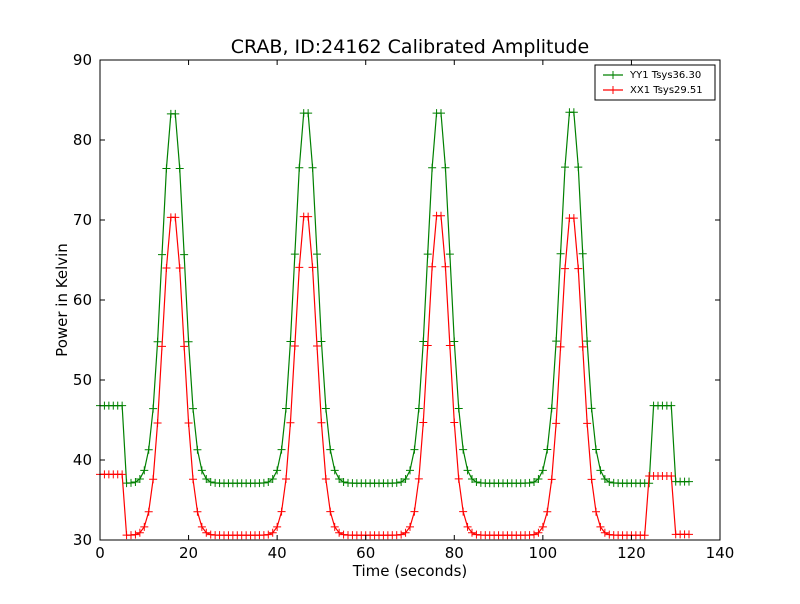  I want to click on y-tick-label: 50, so click(82, 380).